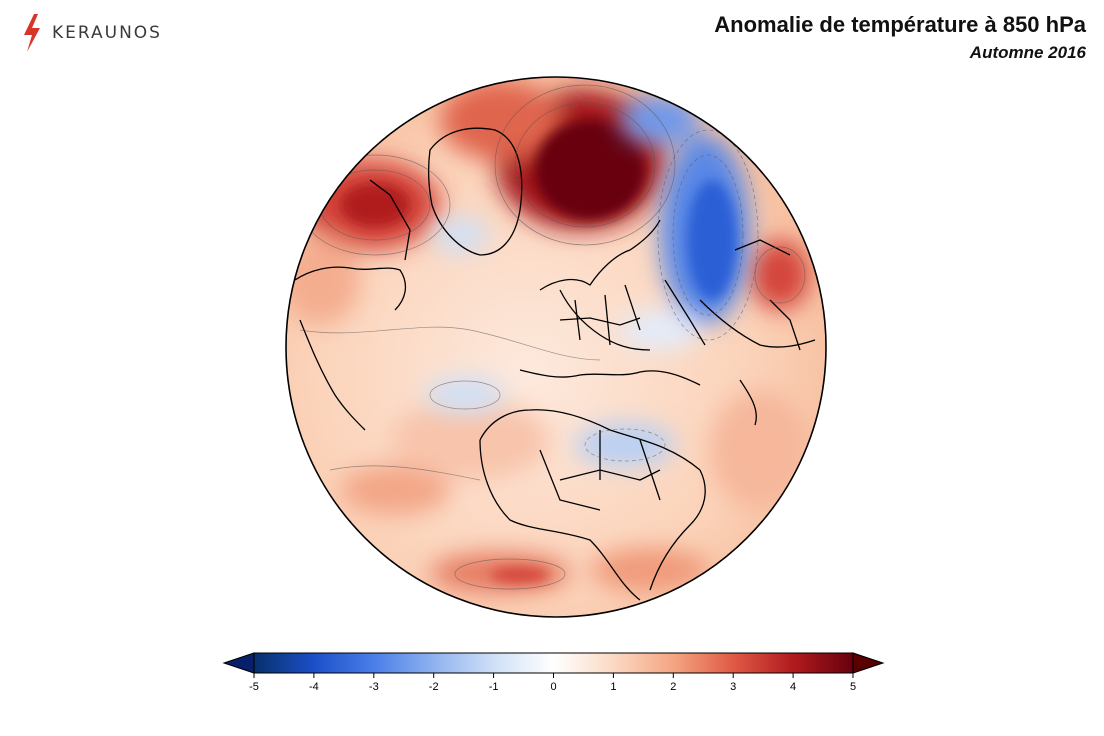 This screenshot has width=1104, height=736. Describe the element at coordinates (673, 687) in the screenshot. I see `colorbar-tick-label: 2` at that location.